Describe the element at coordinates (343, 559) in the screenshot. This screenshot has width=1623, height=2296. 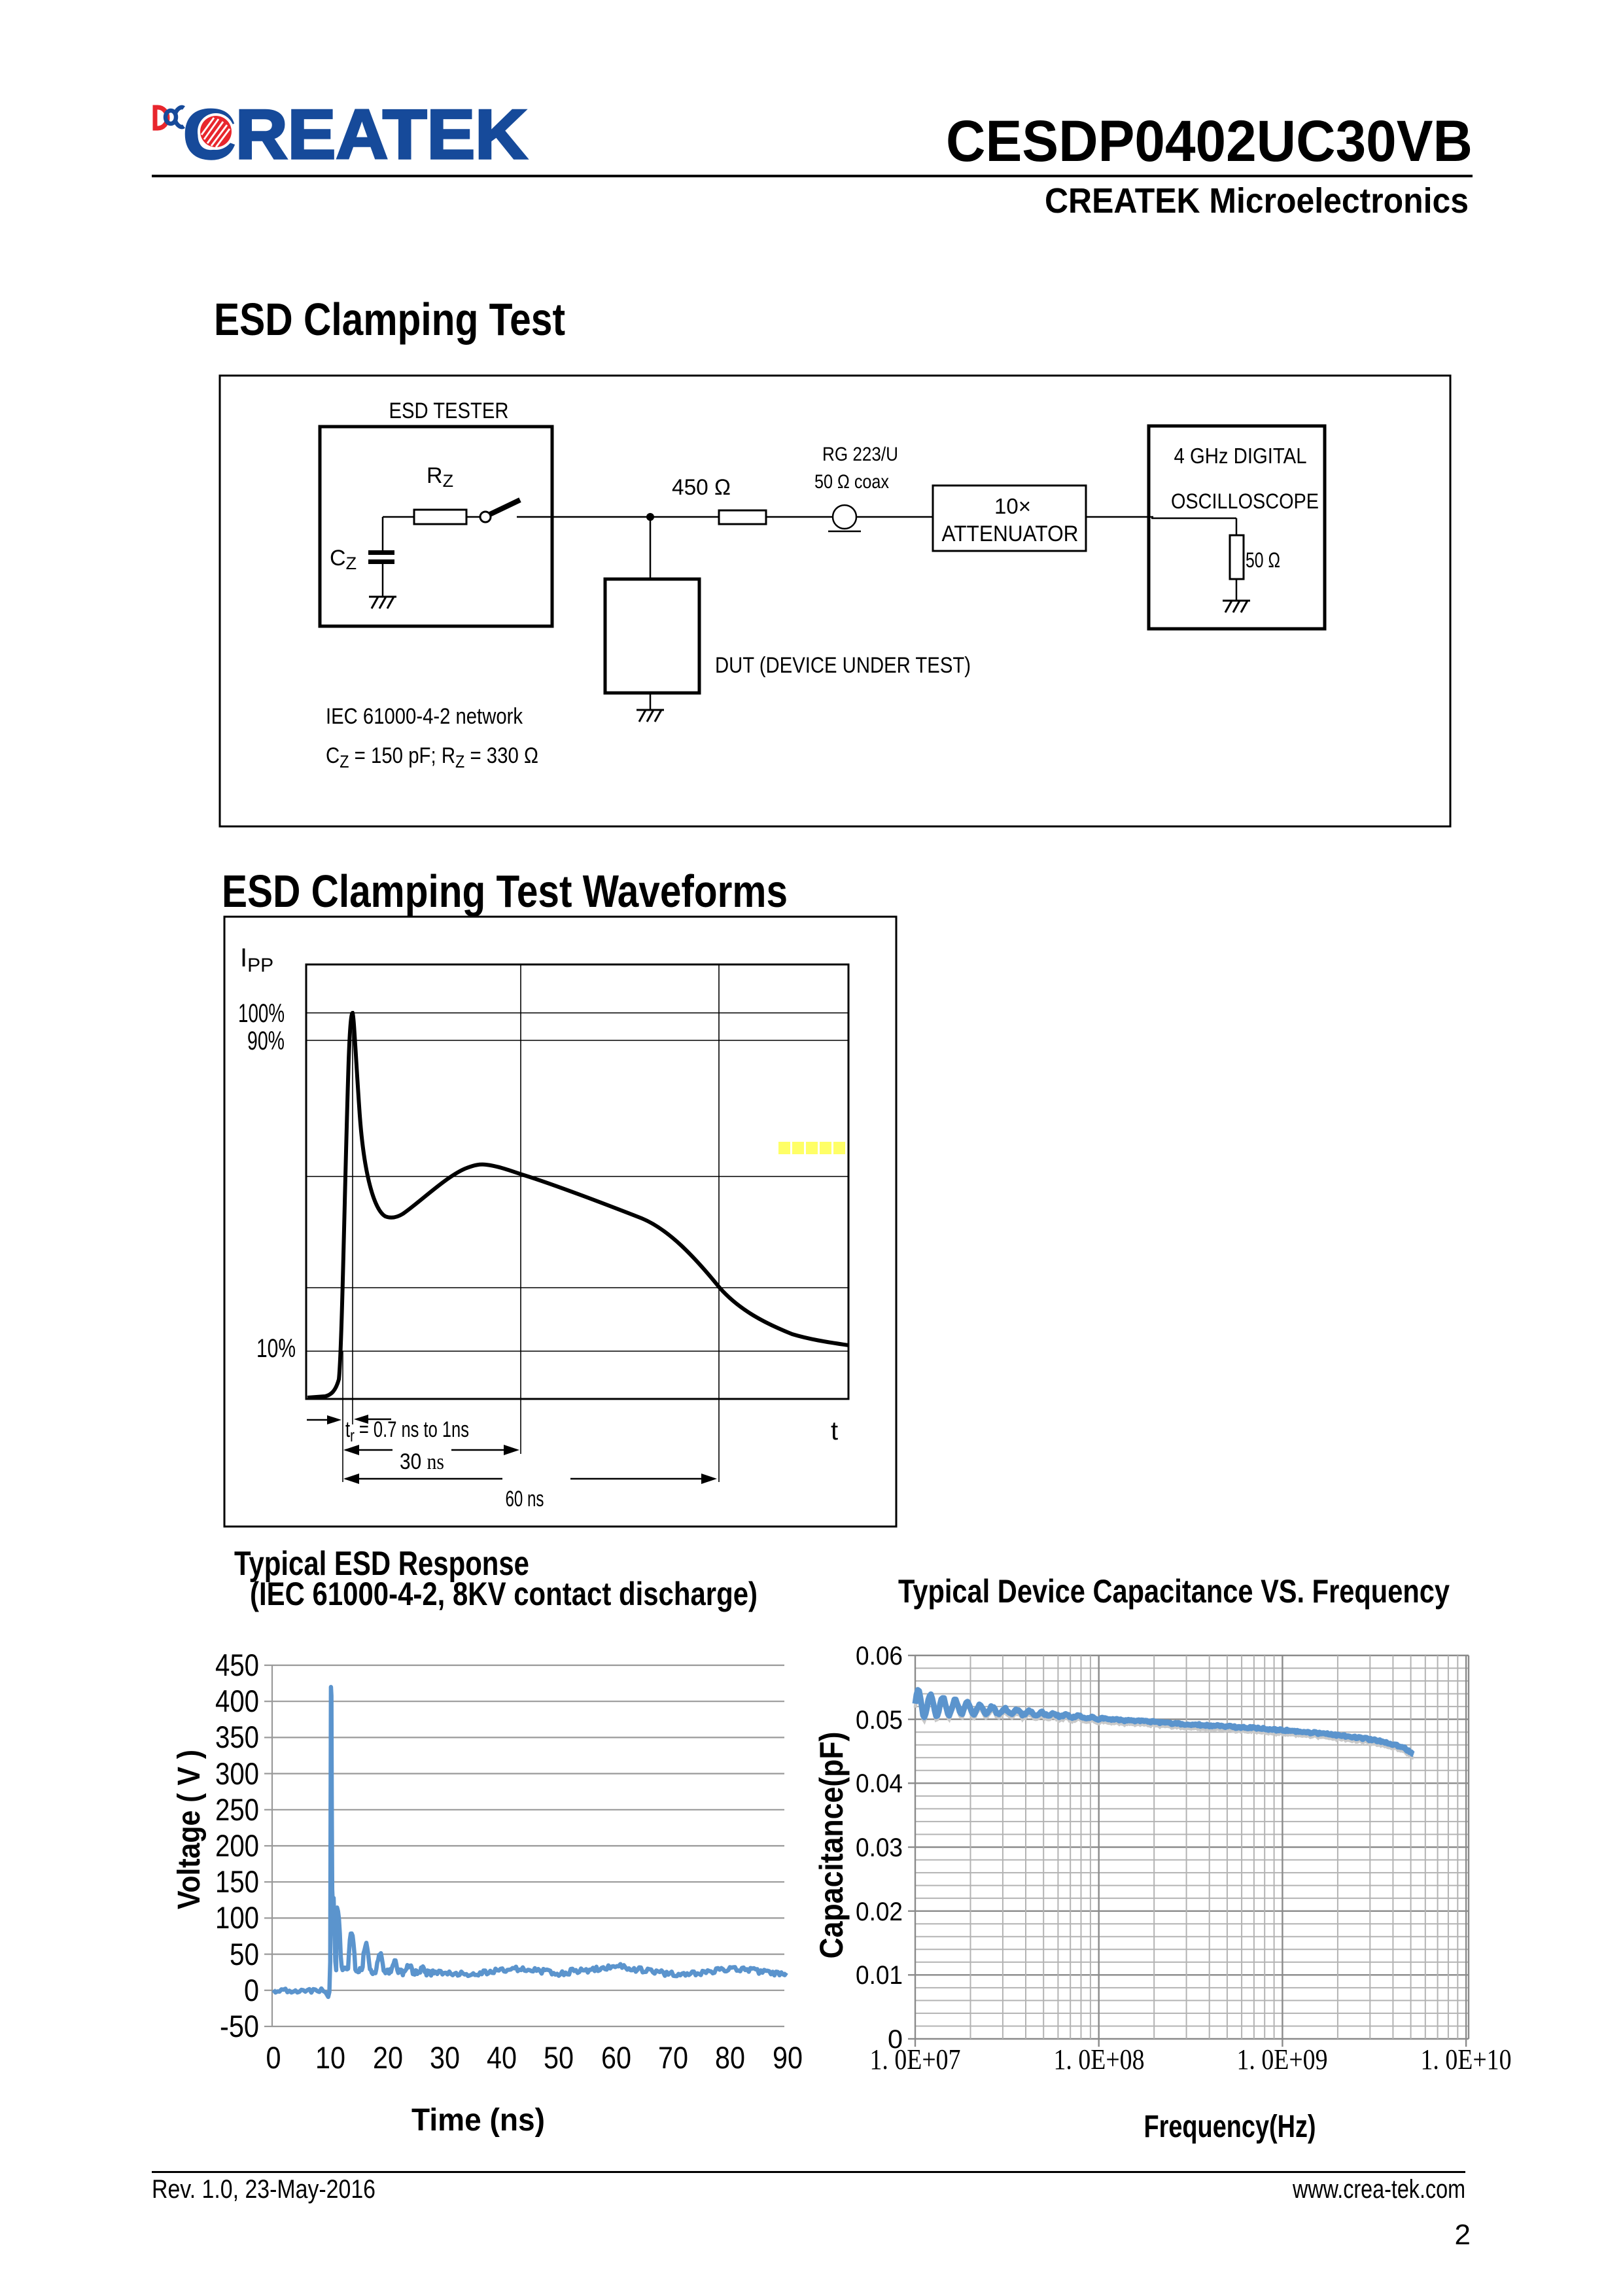
I see `svg-text: CZ` at that location.